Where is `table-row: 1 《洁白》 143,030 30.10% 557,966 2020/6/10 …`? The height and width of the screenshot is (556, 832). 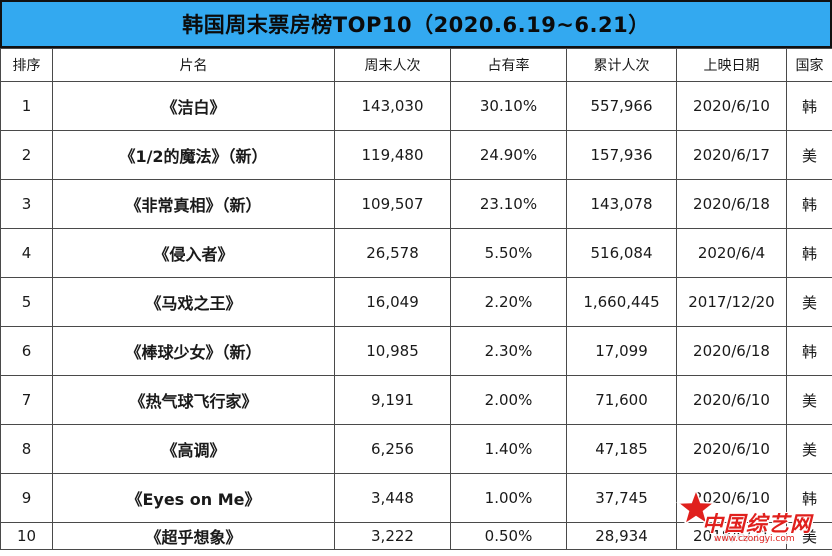
table-row: 1 《洁白》 143,030 30.10% 557,966 2020/6/10 … is located at coordinates (416, 106).